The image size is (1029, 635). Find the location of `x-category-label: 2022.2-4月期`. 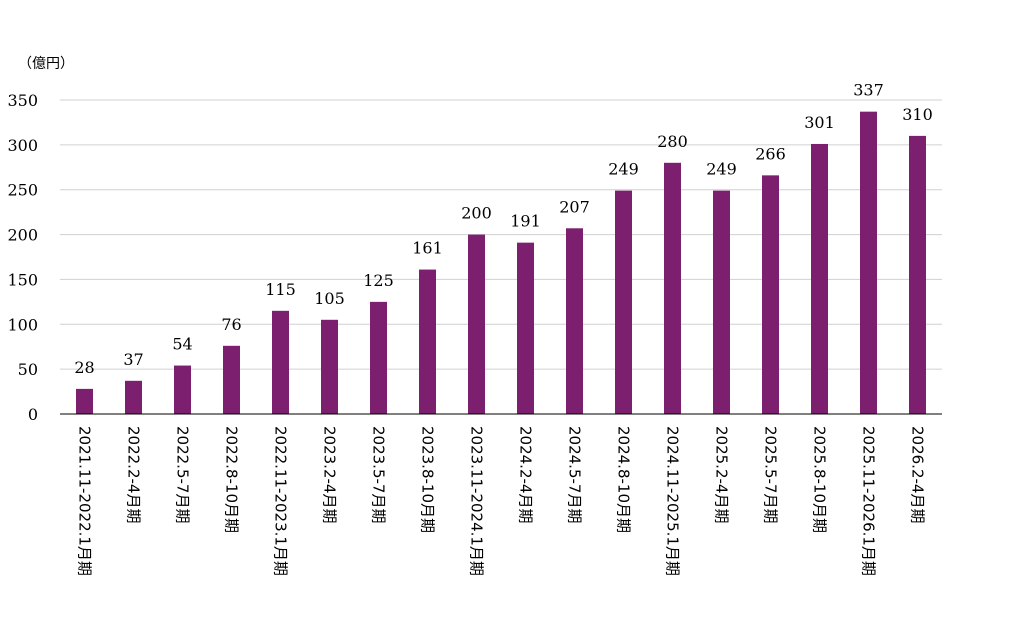

x-category-label: 2022.2-4月期 is located at coordinates (134, 474).